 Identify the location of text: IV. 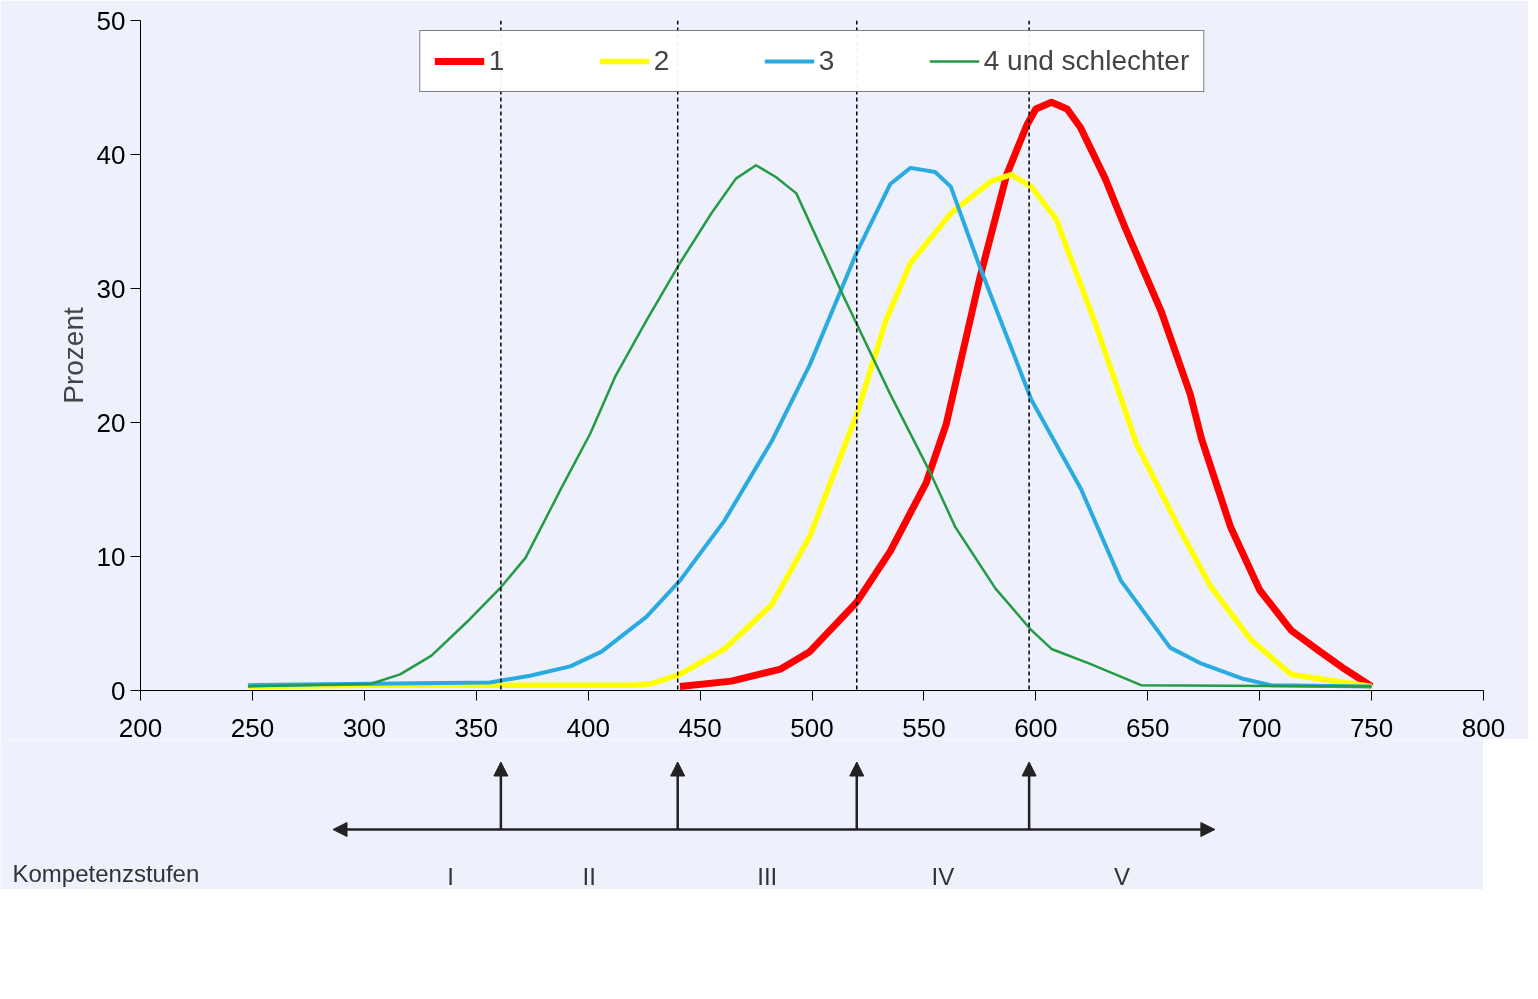
(943, 876).